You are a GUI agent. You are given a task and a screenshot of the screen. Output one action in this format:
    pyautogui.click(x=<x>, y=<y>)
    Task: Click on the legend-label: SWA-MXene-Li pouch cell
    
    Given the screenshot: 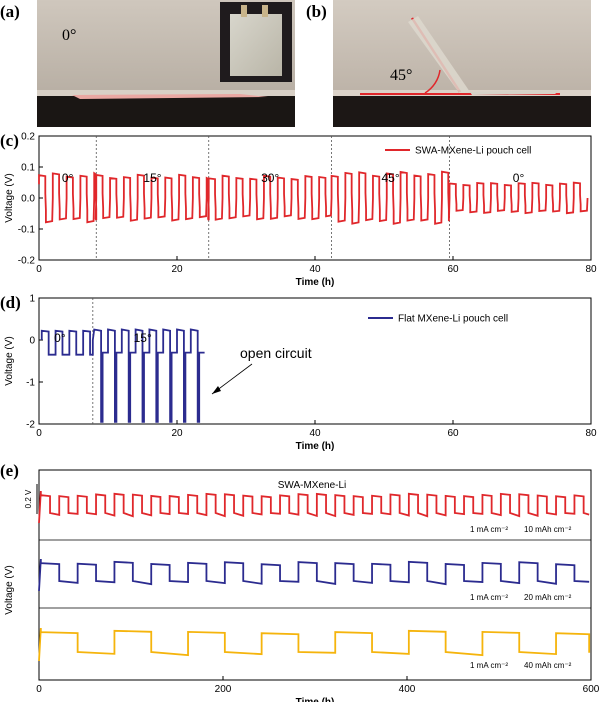 What is the action you would take?
    pyautogui.click(x=473, y=151)
    